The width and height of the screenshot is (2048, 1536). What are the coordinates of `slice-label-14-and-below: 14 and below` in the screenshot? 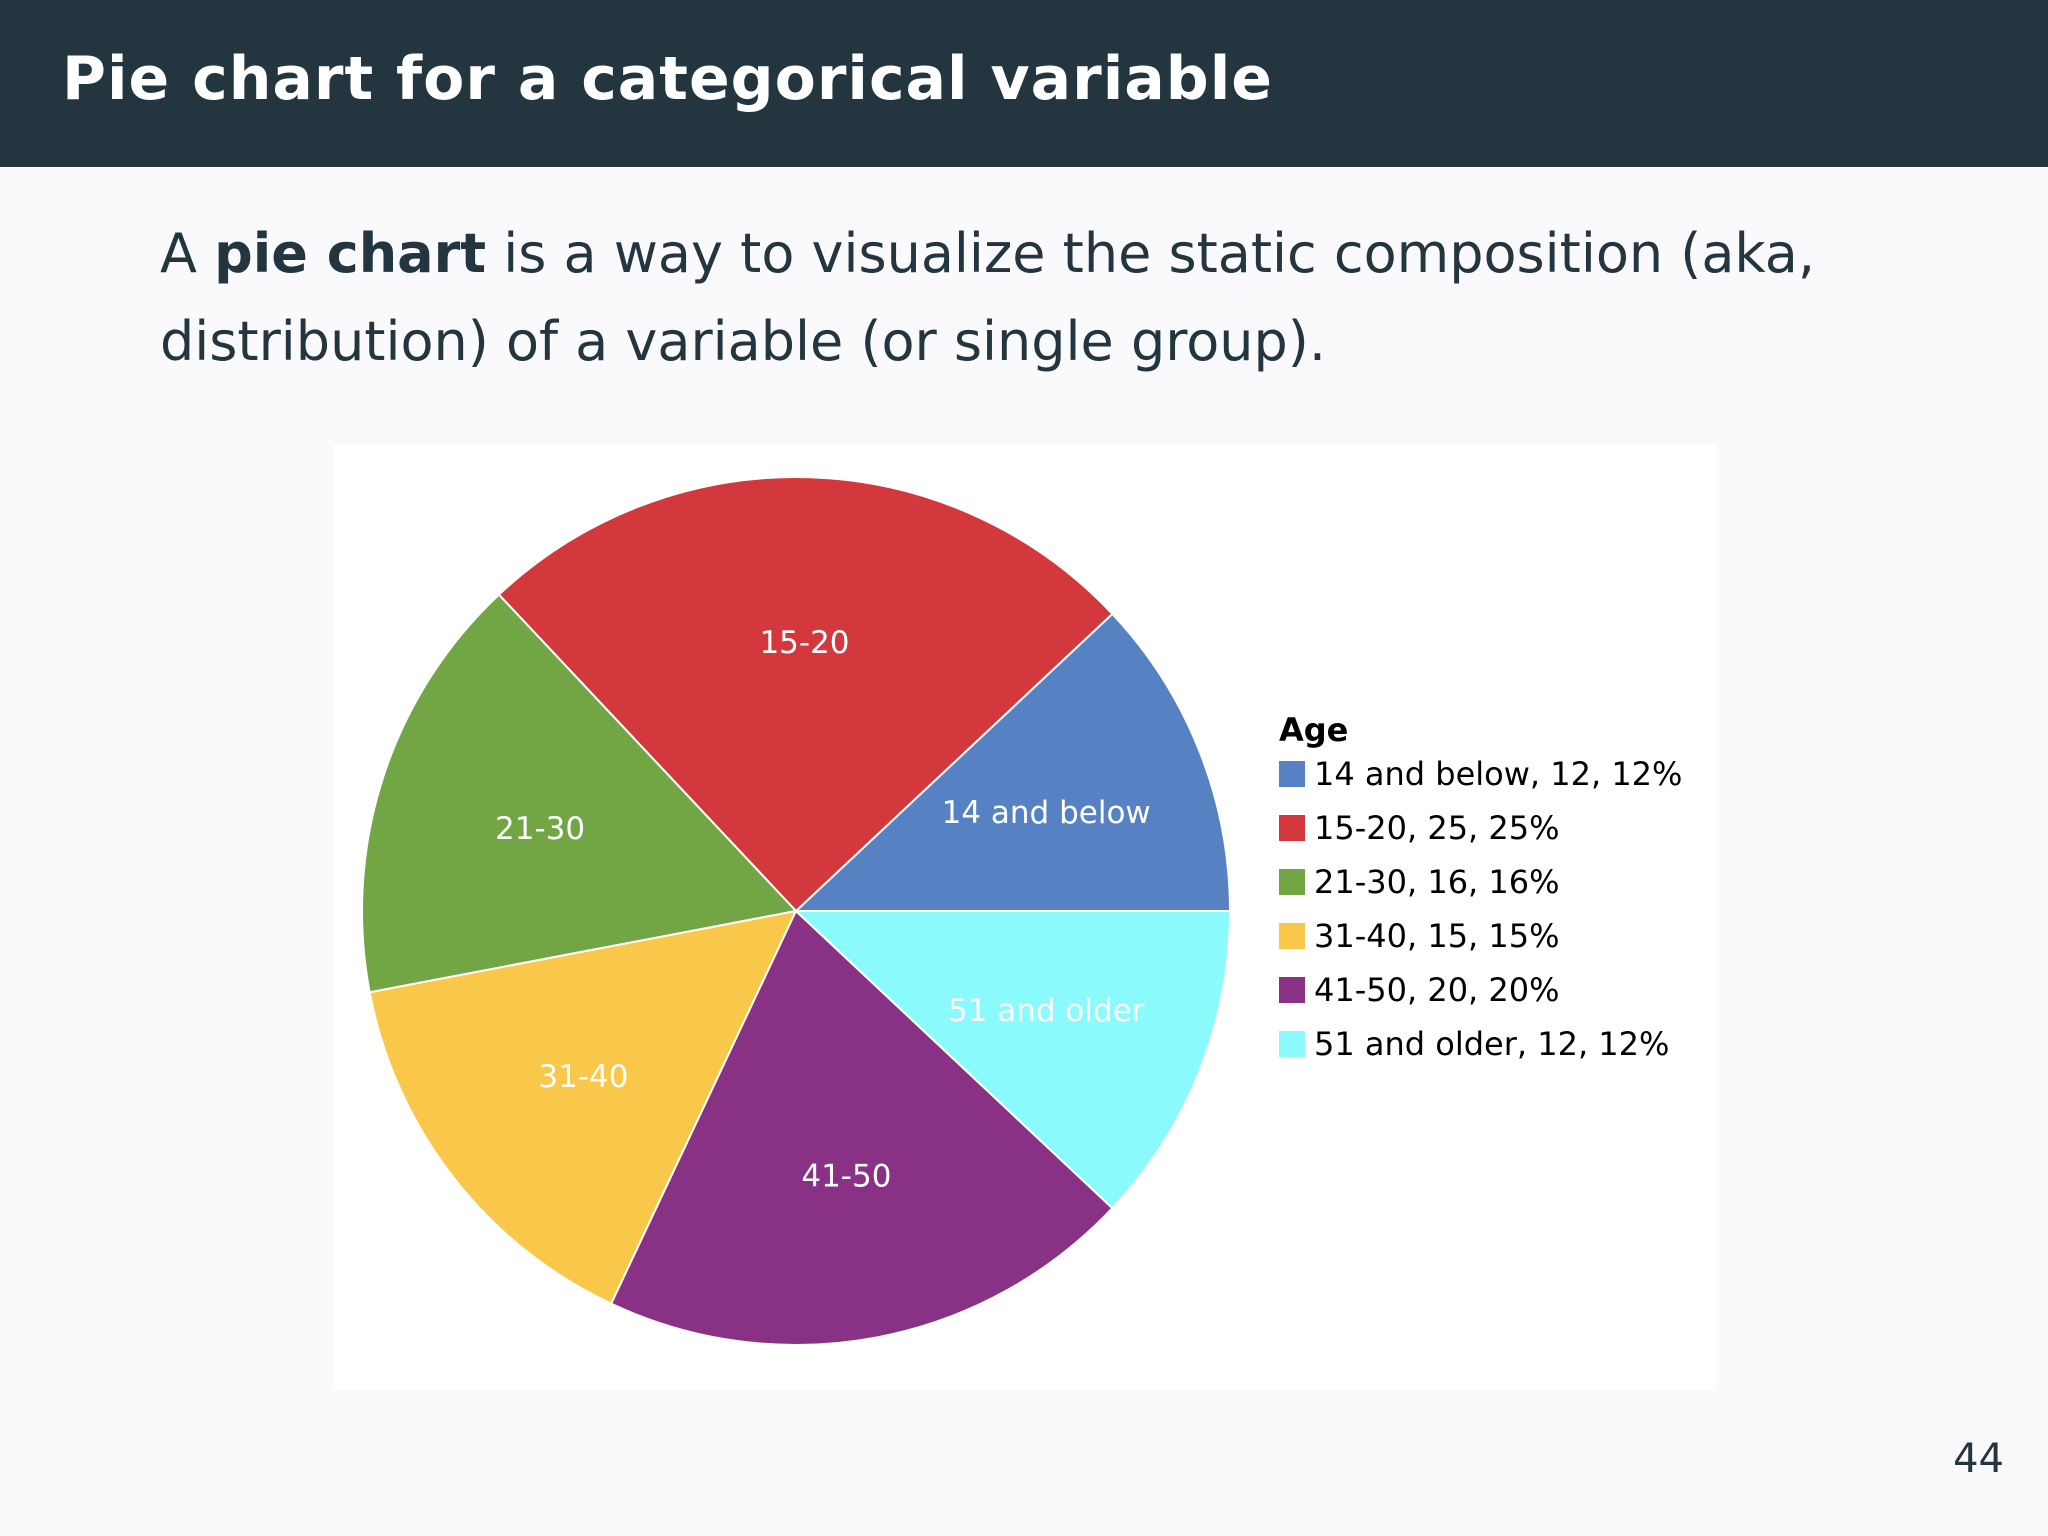 It's located at (1046, 813).